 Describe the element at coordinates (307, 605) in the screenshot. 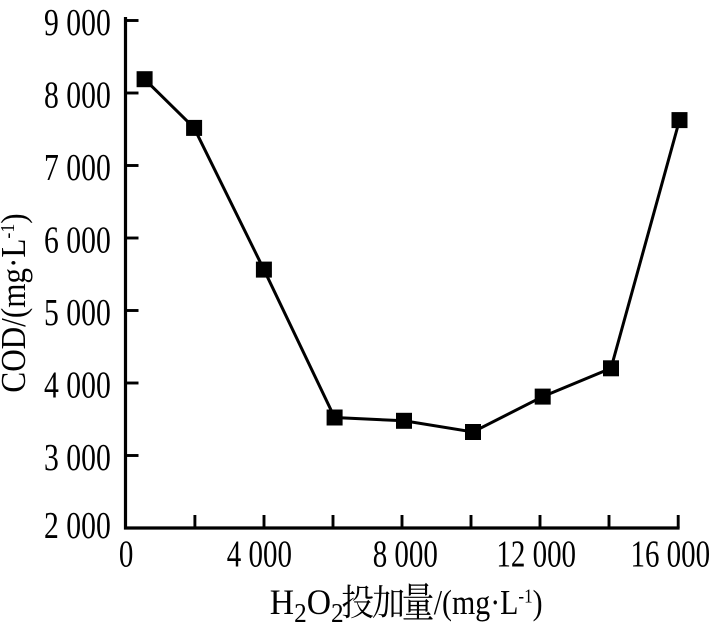

I see `svg-text: H2O2` at that location.